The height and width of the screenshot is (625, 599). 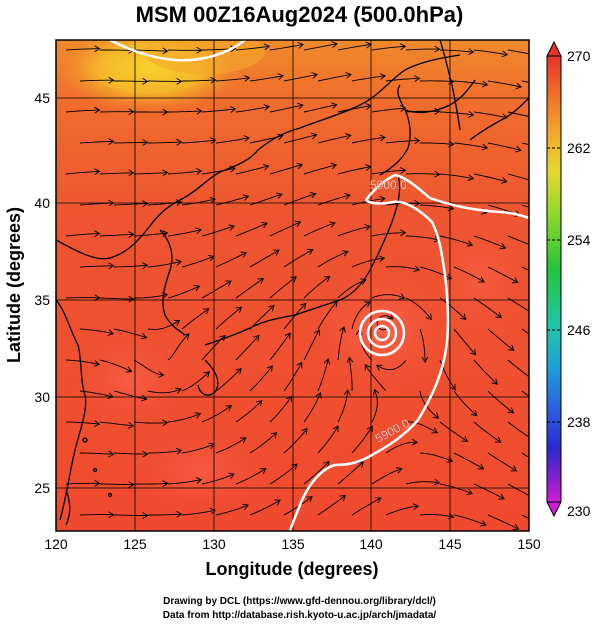 I want to click on colorbar-tick-label: 246, so click(x=579, y=330).